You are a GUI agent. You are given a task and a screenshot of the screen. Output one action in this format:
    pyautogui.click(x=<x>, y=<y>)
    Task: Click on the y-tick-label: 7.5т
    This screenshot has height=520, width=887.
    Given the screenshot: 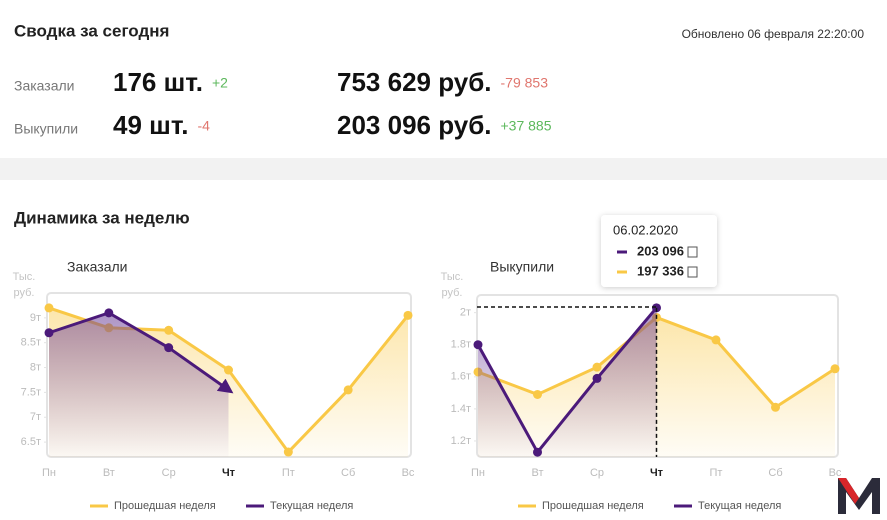 What is the action you would take?
    pyautogui.click(x=31, y=392)
    